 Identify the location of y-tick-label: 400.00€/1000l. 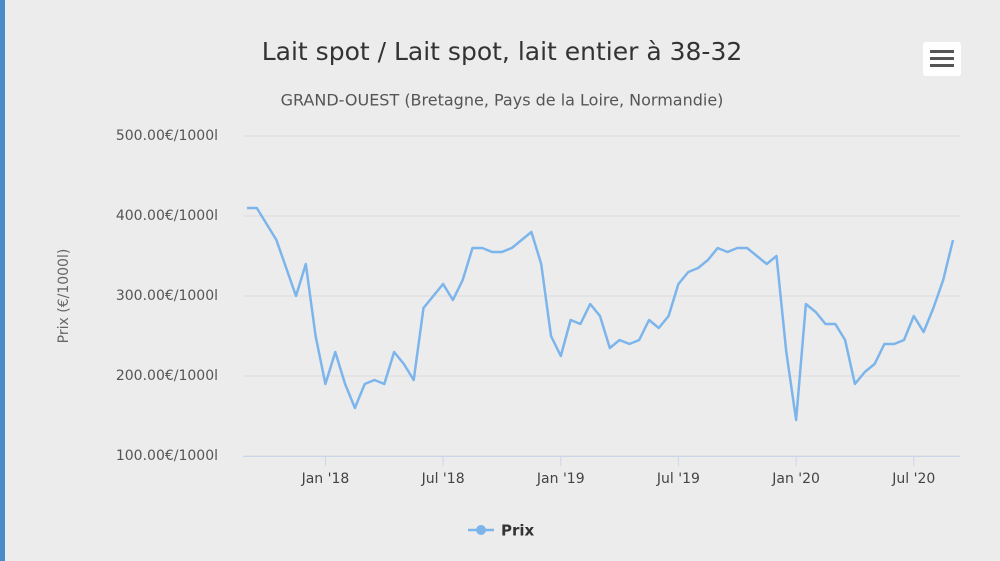
(167, 216).